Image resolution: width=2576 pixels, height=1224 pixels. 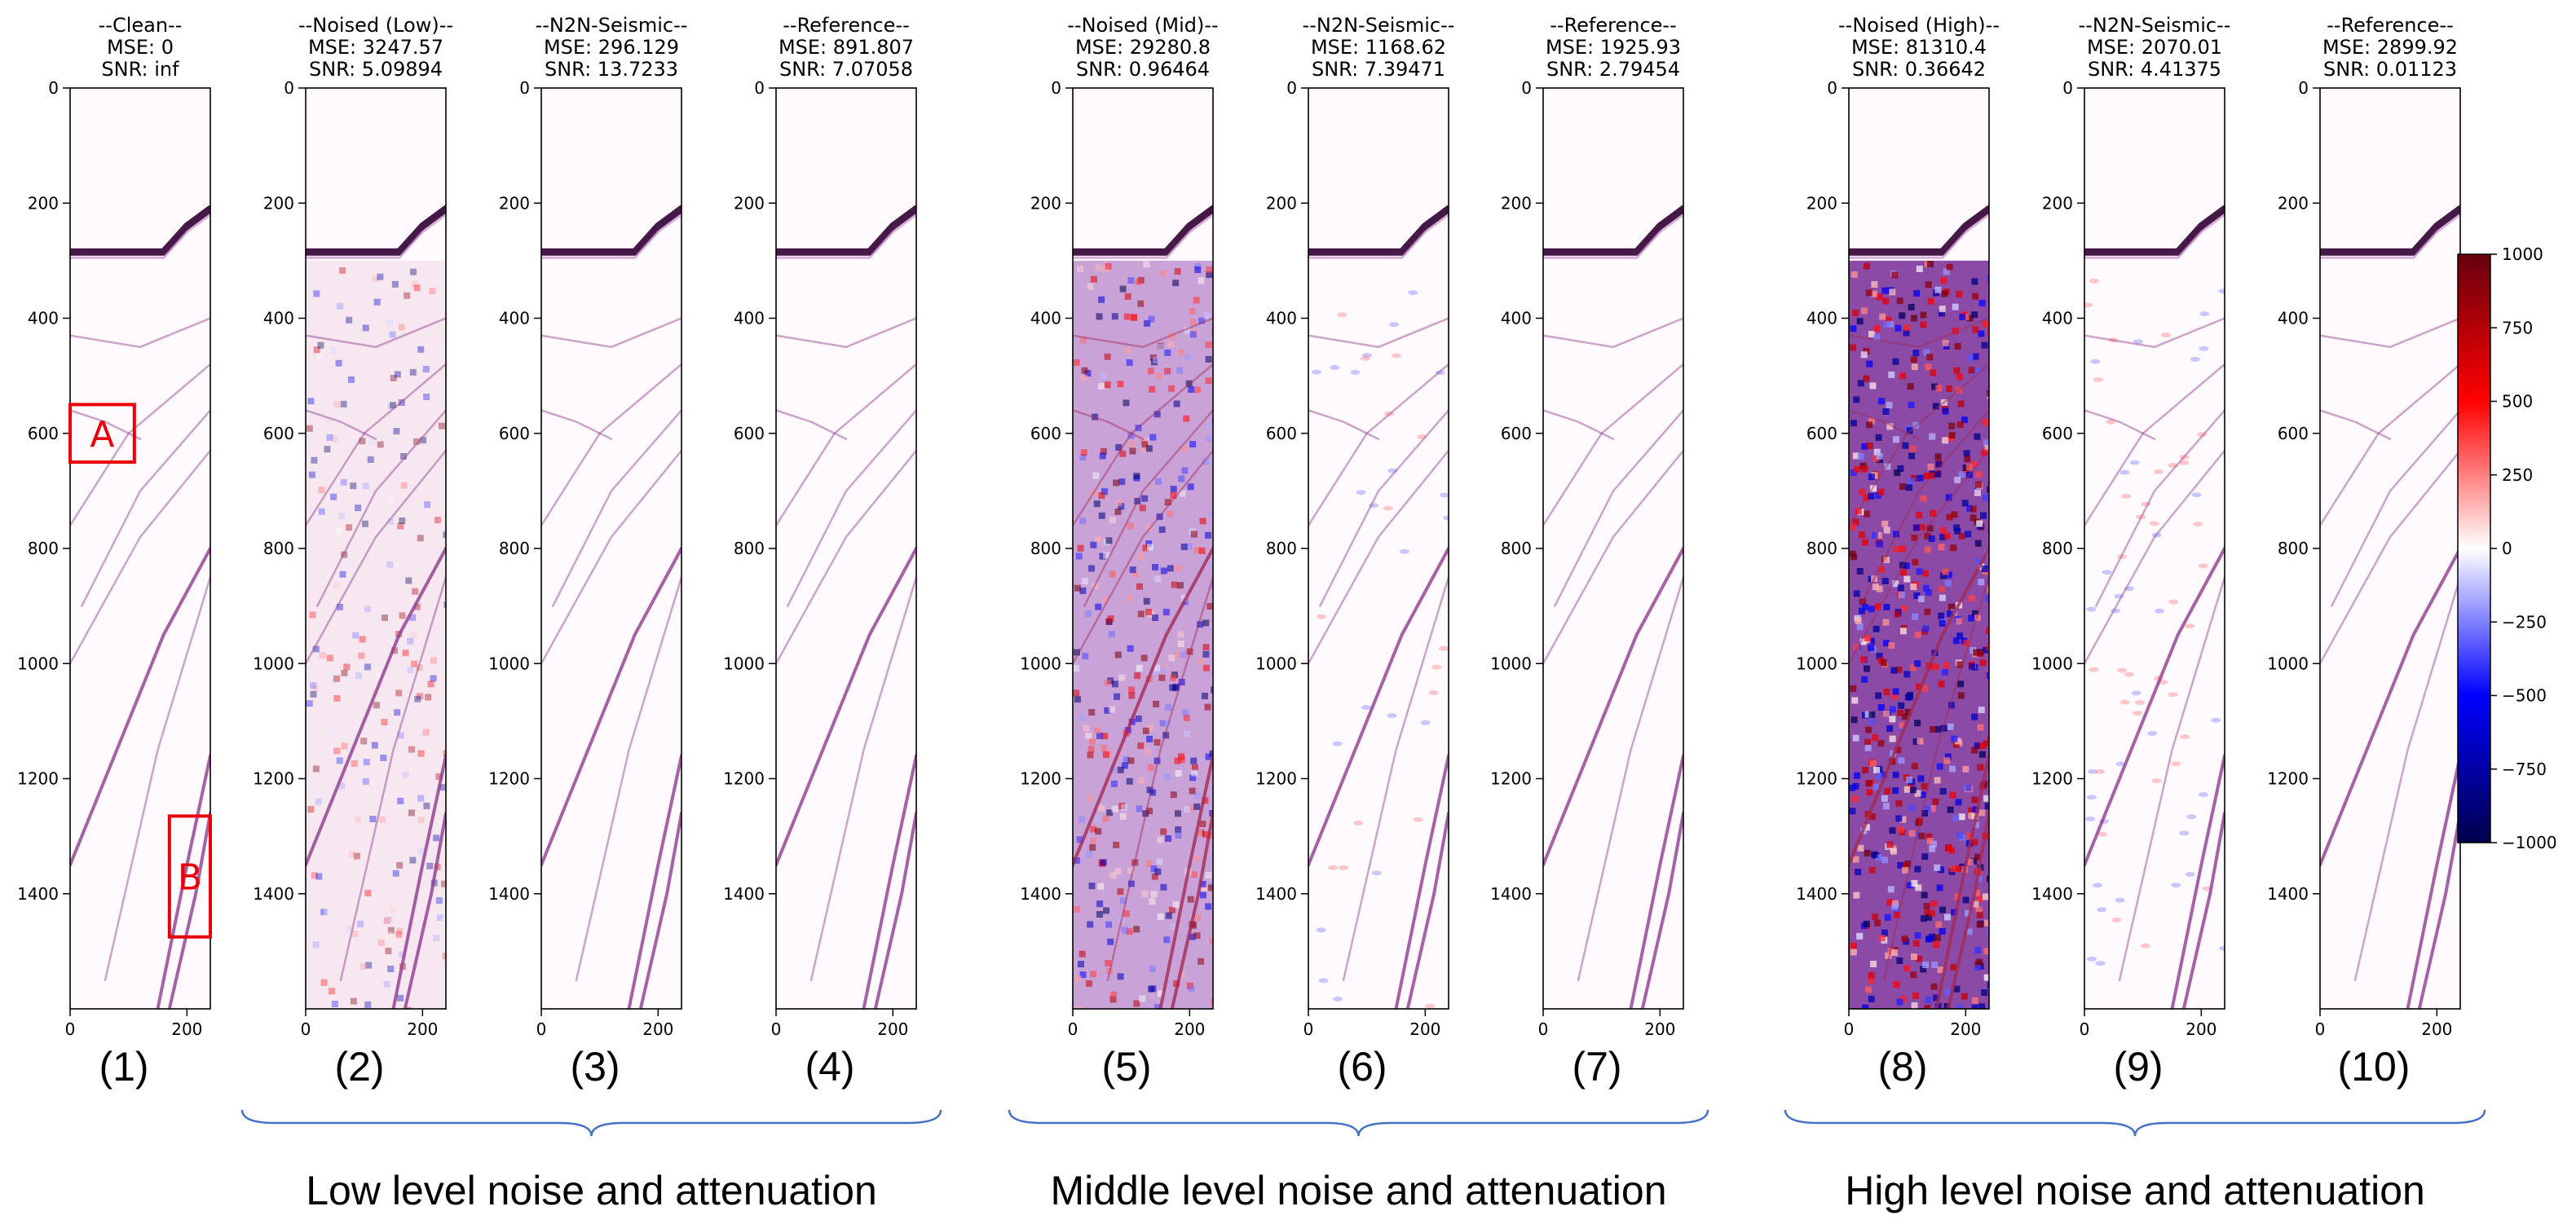 What do you see at coordinates (2288, 663) in the screenshot?
I see `y-tick-label: 1000` at bounding box center [2288, 663].